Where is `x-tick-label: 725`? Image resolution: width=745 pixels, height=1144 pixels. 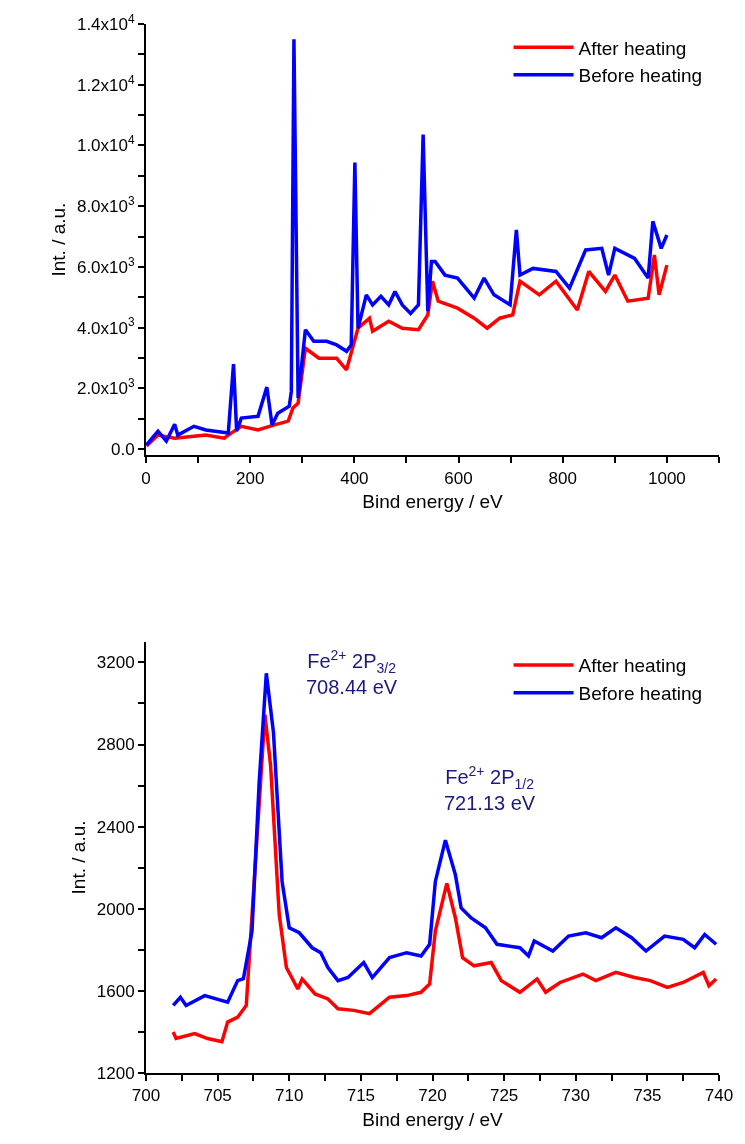 x-tick-label: 725 is located at coordinates (504, 1096).